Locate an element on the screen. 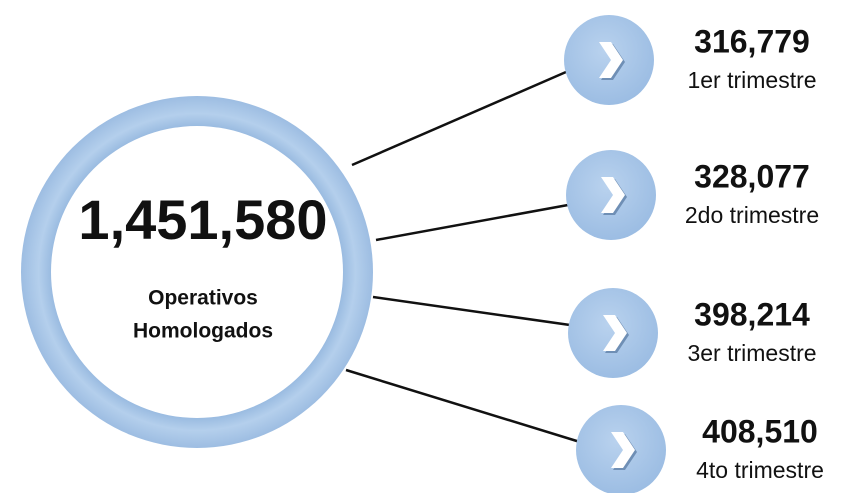 The height and width of the screenshot is (493, 850). total-value: 1,451,580 is located at coordinates (202, 219).